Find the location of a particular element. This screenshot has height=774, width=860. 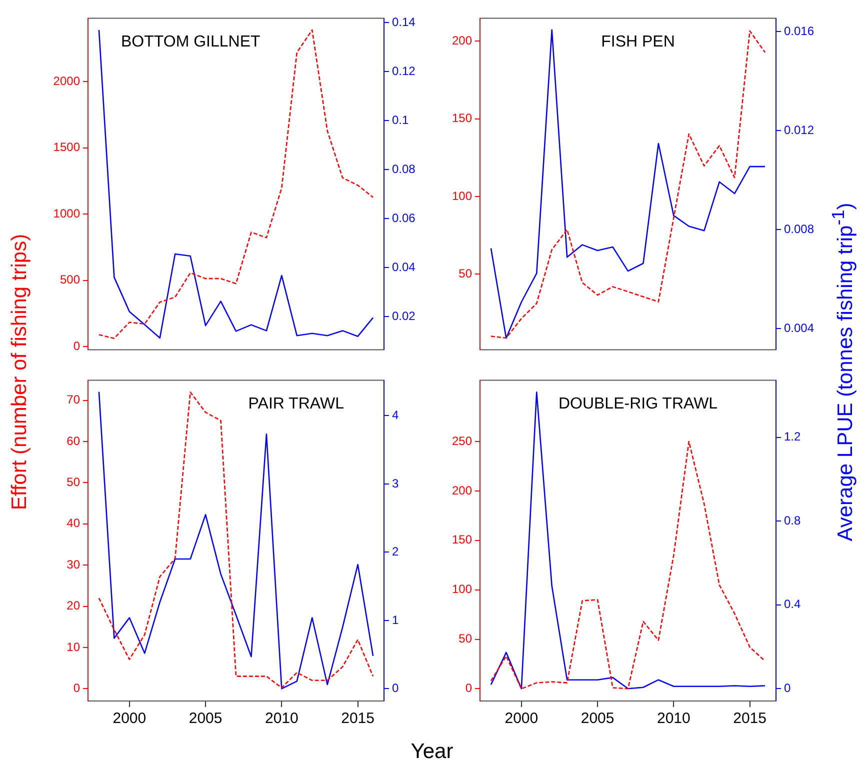

y-tick-label: 20 is located at coordinates (73, 605).